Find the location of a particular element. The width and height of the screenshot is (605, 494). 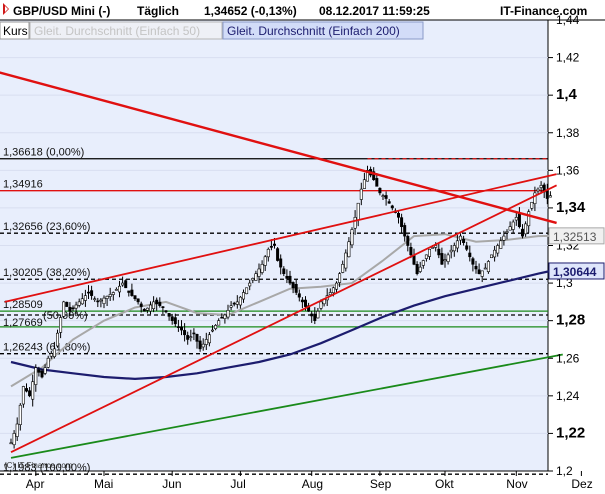

y-tick-label: 1,42 is located at coordinates (568, 58).